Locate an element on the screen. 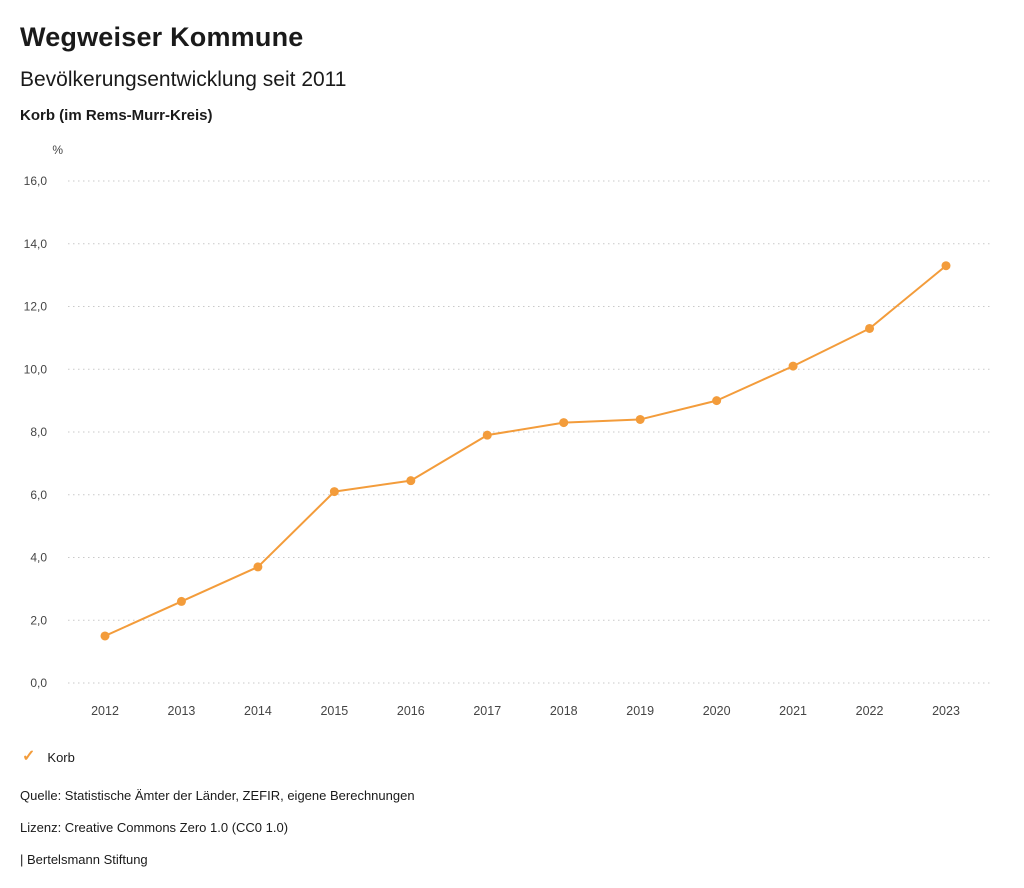 This screenshot has height=888, width=1024. x-axis-tick-label: 2023 is located at coordinates (946, 711).